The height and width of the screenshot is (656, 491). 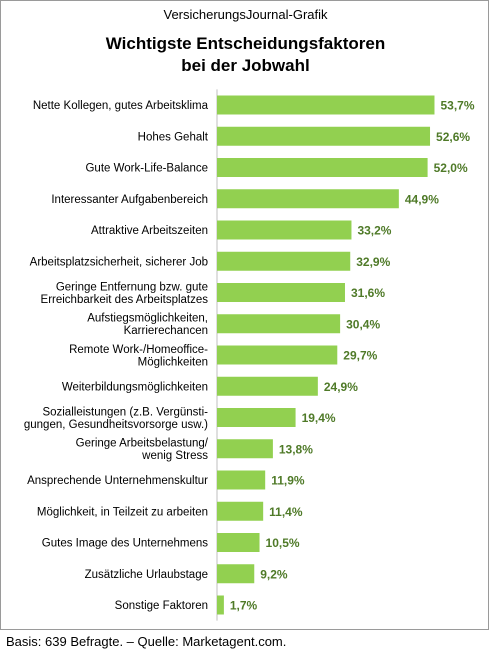 I want to click on category-label: Hohes Gehalt, so click(x=173, y=137).